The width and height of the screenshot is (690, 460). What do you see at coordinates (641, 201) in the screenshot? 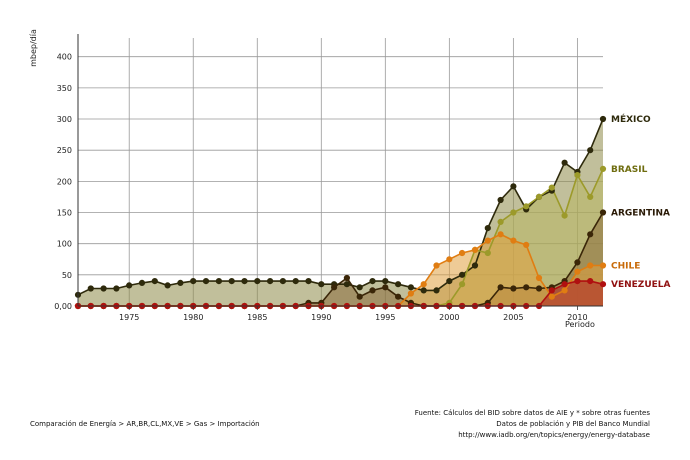
I see `series-labels: MÉXICO BRASIL ARGENTINA CHILE VENEZUELA` at bounding box center [641, 201].